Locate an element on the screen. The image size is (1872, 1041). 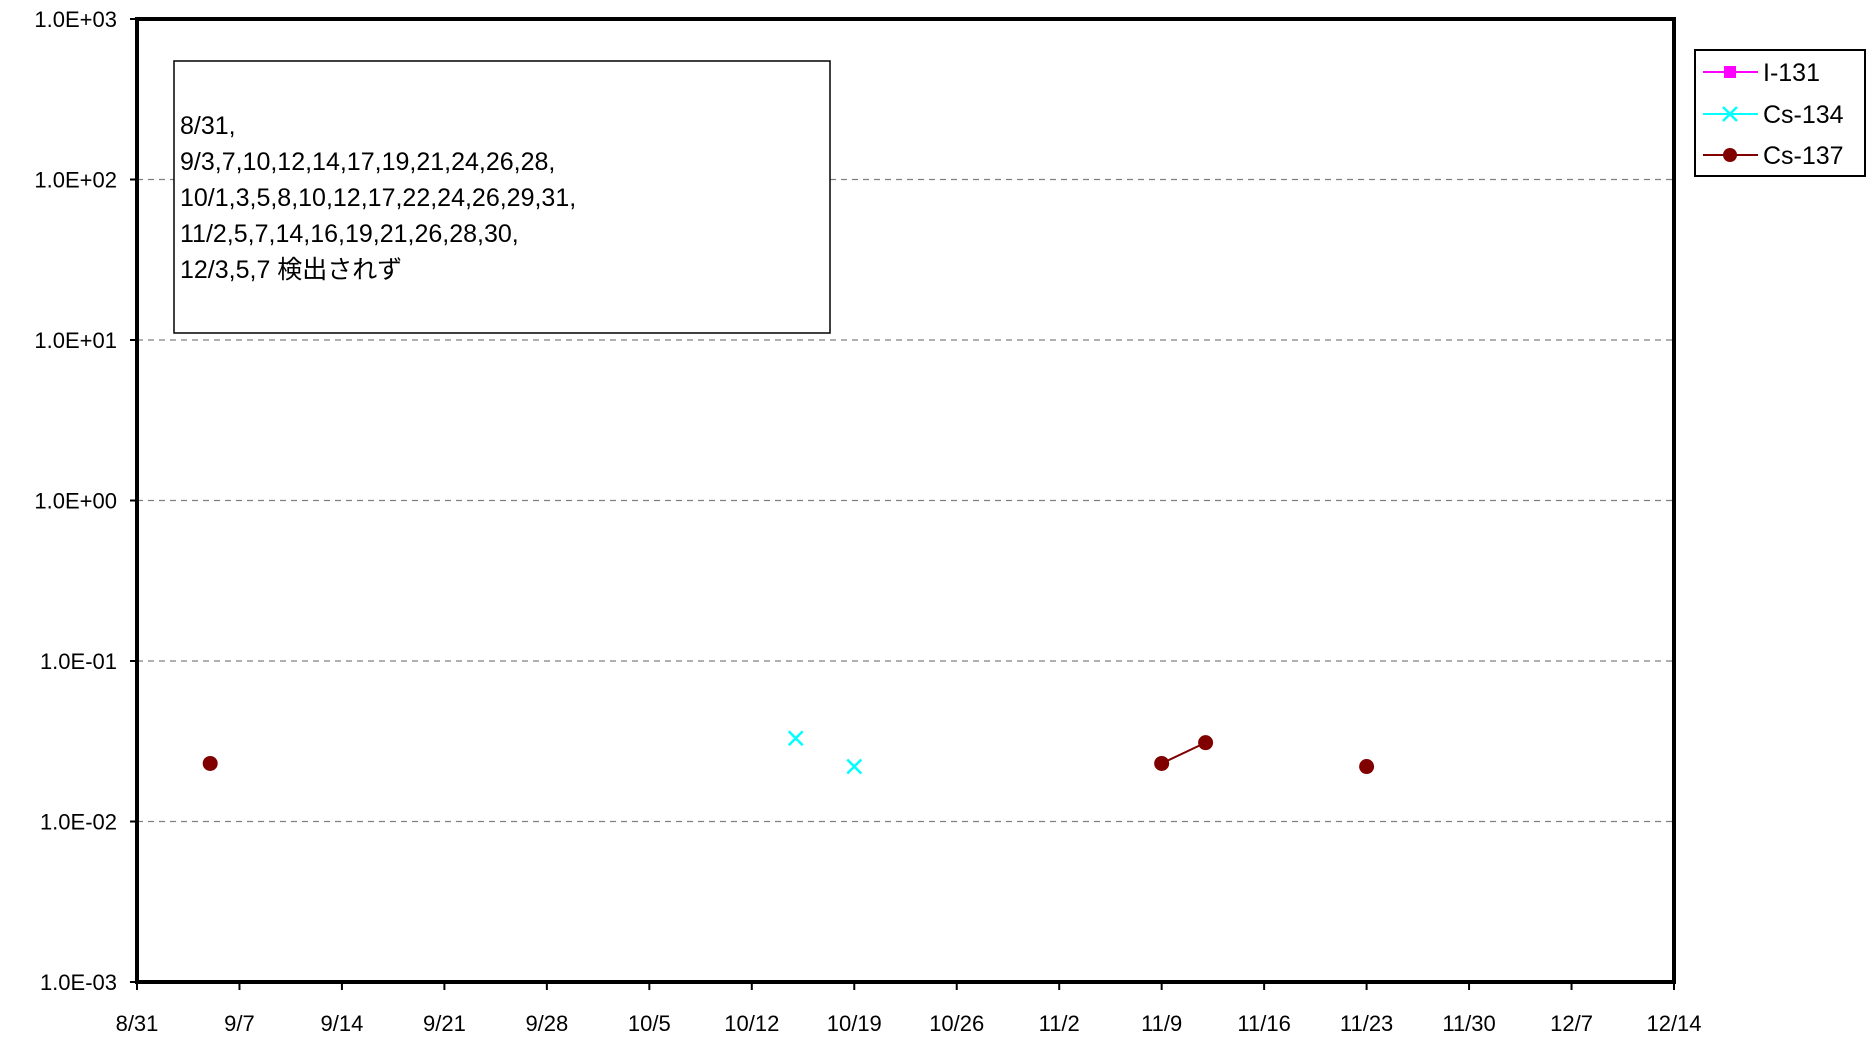
x-tick-label: 12/7 is located at coordinates (1571, 1023).